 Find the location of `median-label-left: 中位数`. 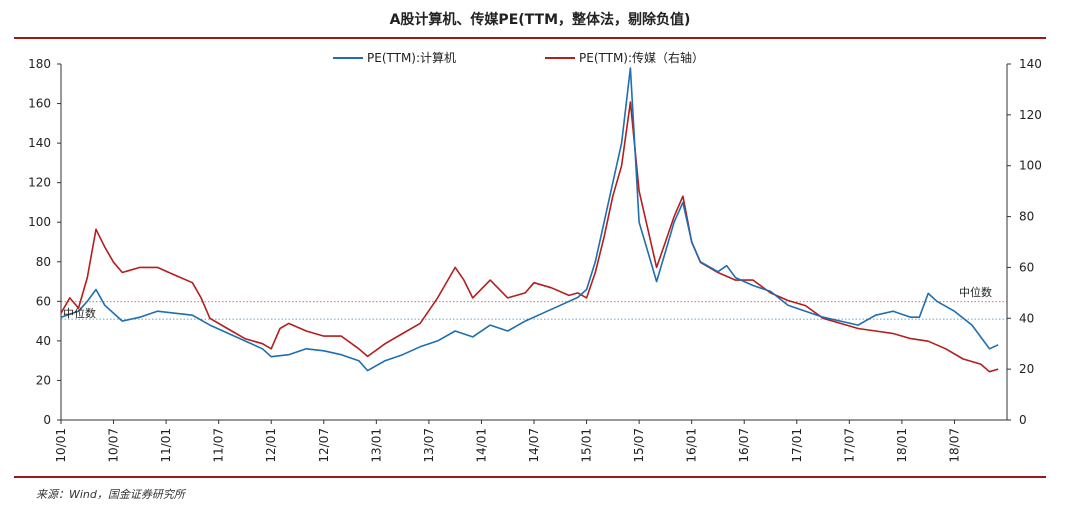

median-label-left: 中位数 is located at coordinates (79, 313).